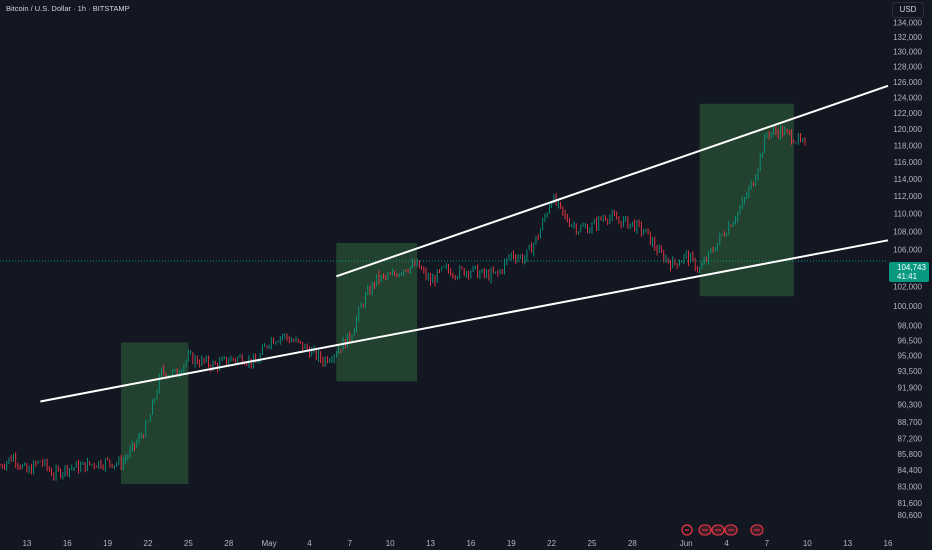 This screenshot has height=550, width=932. What do you see at coordinates (910, 503) in the screenshot?
I see `price-tick-label: 81,600` at bounding box center [910, 503].